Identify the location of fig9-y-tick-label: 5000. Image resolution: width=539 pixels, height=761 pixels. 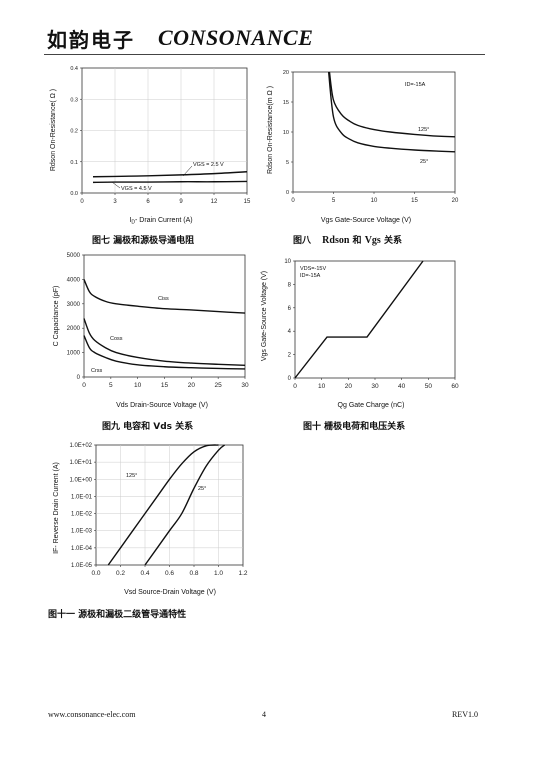
(74, 256).